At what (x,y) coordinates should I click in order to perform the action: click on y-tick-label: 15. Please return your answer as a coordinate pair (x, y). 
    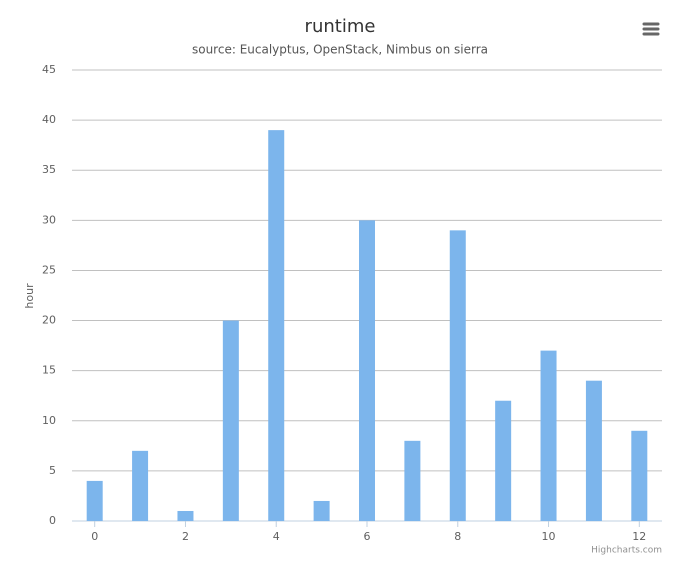
    Looking at the image, I should click on (49, 370).